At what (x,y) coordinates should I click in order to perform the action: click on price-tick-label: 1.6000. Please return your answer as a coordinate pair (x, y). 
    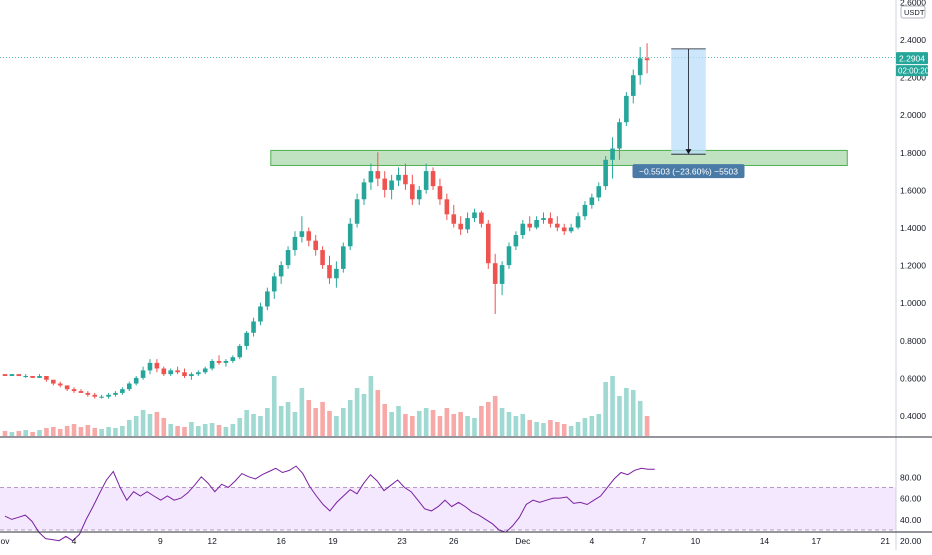
    Looking at the image, I should click on (913, 190).